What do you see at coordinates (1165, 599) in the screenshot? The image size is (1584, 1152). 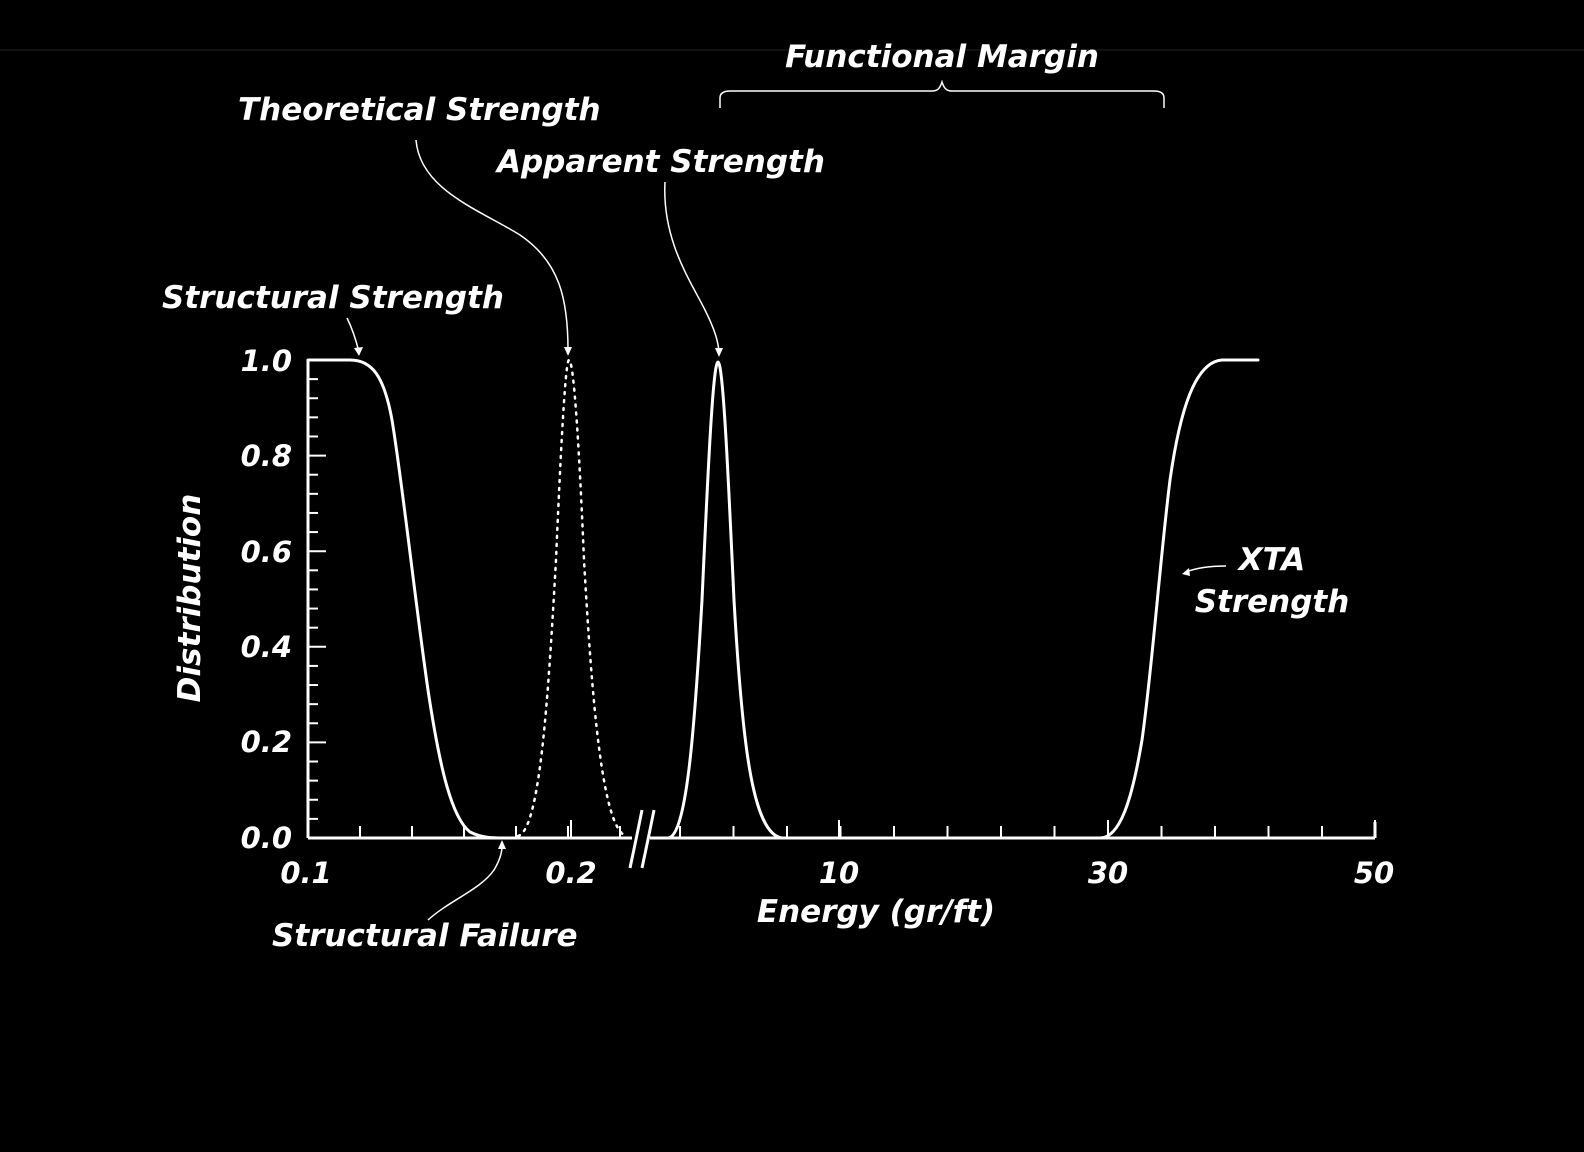 I see `series-xta-strength` at bounding box center [1165, 599].